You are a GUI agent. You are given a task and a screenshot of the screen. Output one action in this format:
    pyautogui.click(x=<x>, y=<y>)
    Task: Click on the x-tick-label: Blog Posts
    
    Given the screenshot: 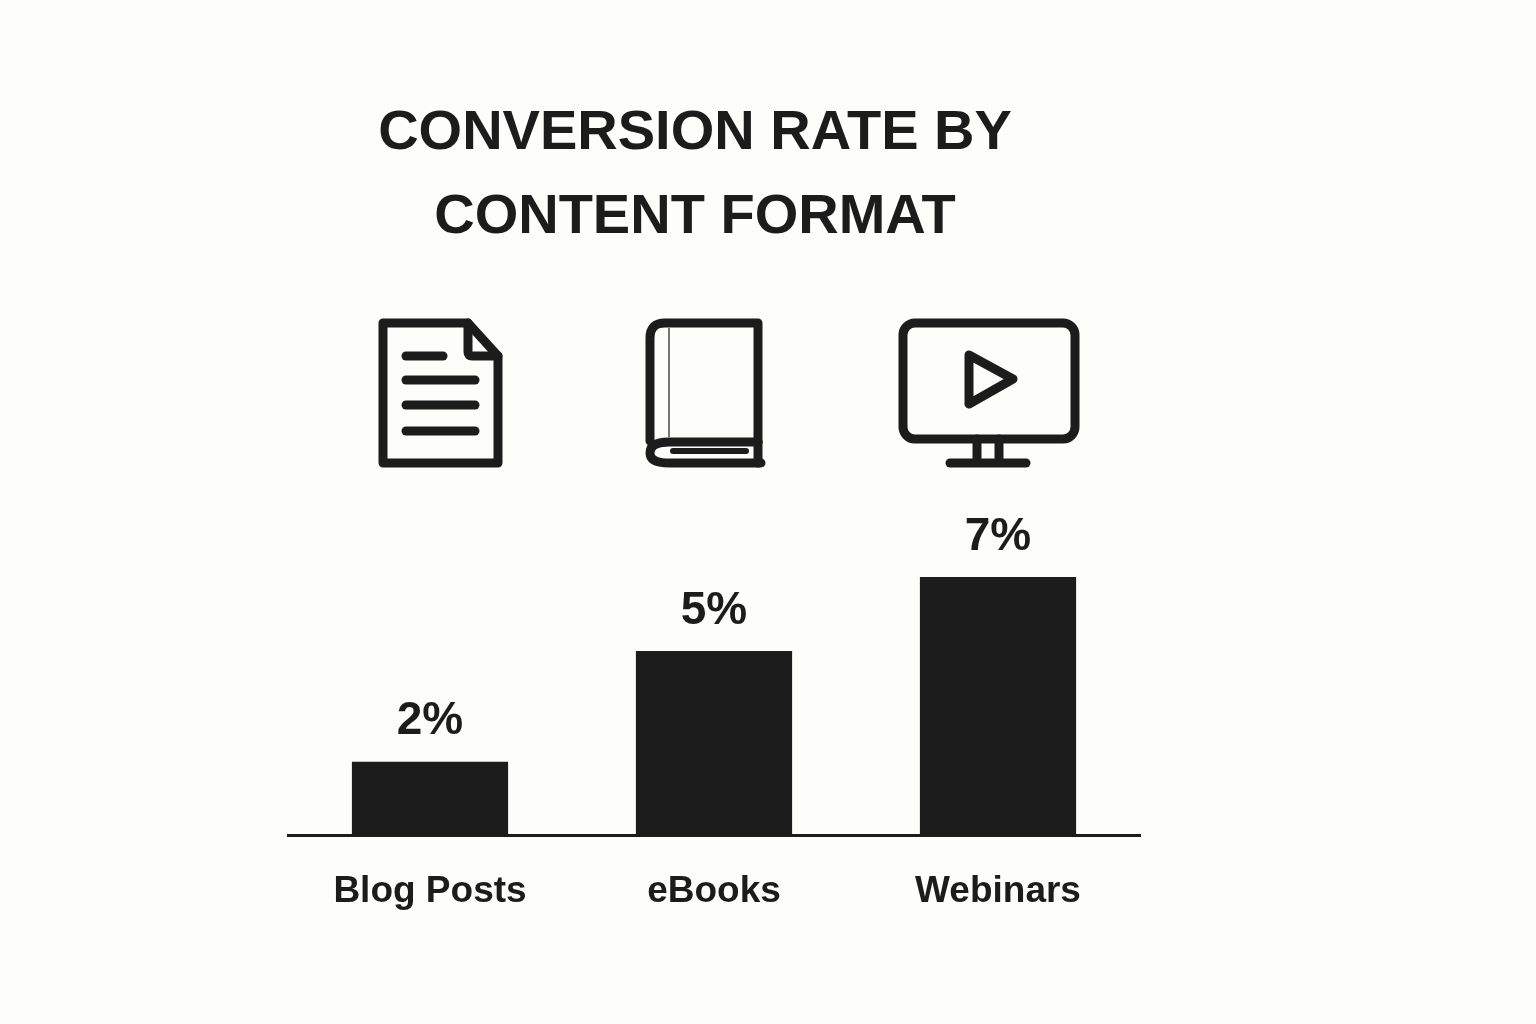 What is the action you would take?
    pyautogui.click(x=430, y=889)
    